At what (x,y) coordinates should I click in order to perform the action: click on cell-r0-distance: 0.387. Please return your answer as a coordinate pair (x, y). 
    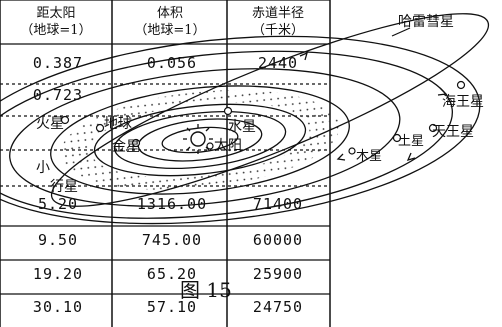
    Looking at the image, I should click on (58, 63).